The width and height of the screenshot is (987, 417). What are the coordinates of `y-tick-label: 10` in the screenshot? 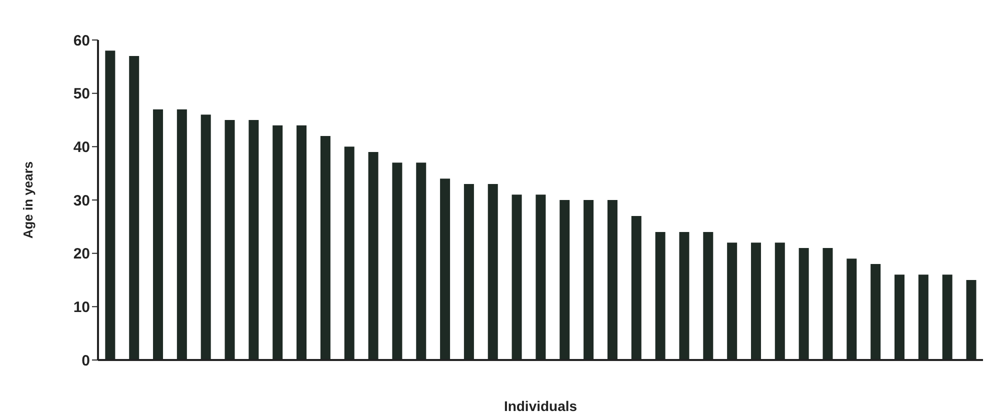 It's located at (81, 307).